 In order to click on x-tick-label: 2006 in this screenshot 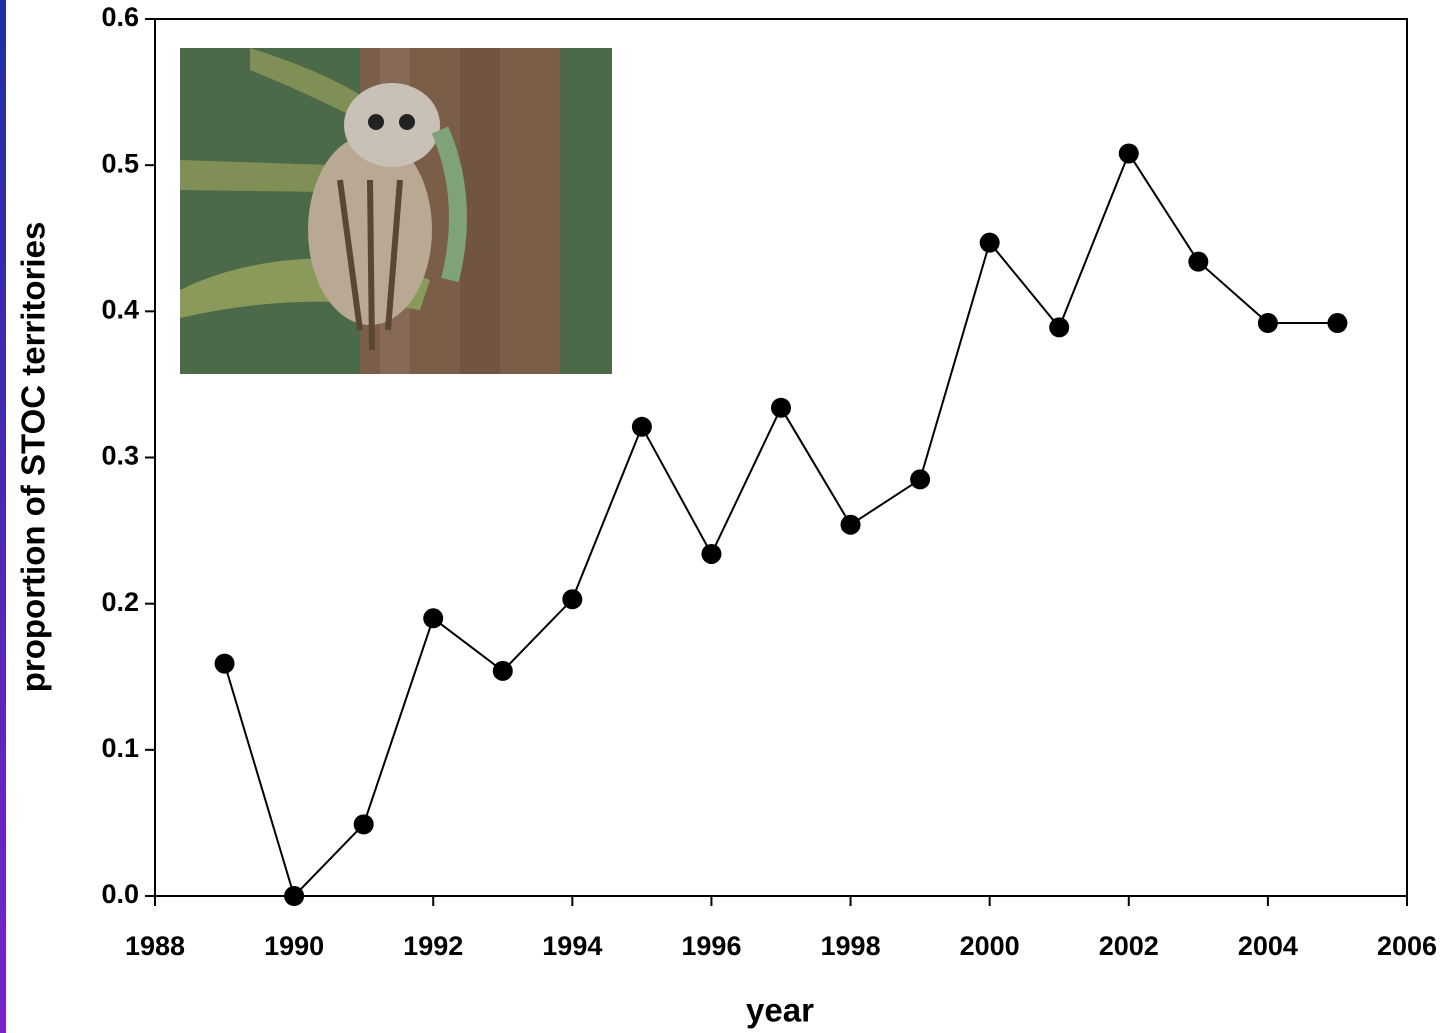, I will do `click(1407, 946)`.